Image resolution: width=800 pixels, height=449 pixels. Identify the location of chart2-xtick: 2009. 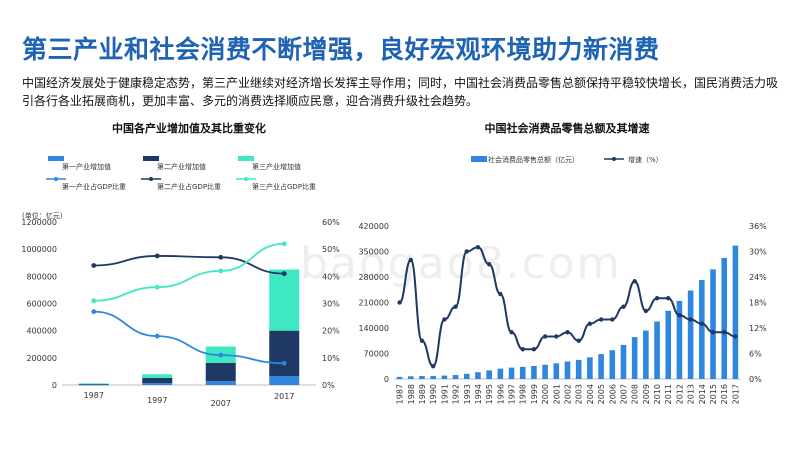
(646, 394).